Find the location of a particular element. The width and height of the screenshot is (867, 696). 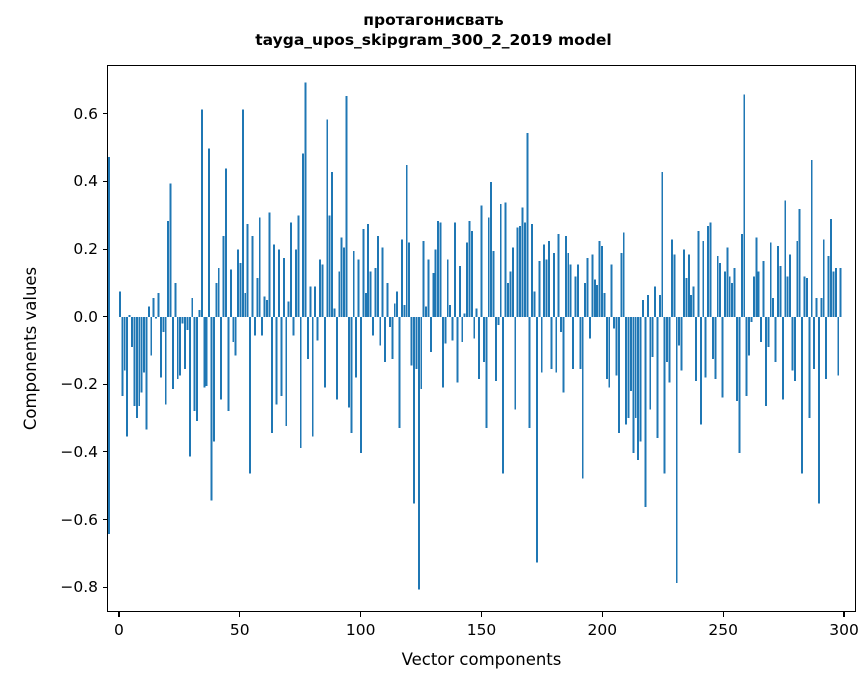

x-tick-label: 0 is located at coordinates (119, 630).